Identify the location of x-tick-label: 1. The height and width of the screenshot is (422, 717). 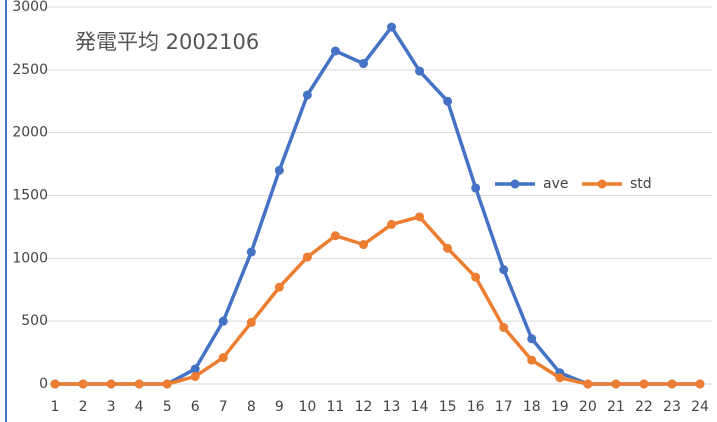
(55, 407).